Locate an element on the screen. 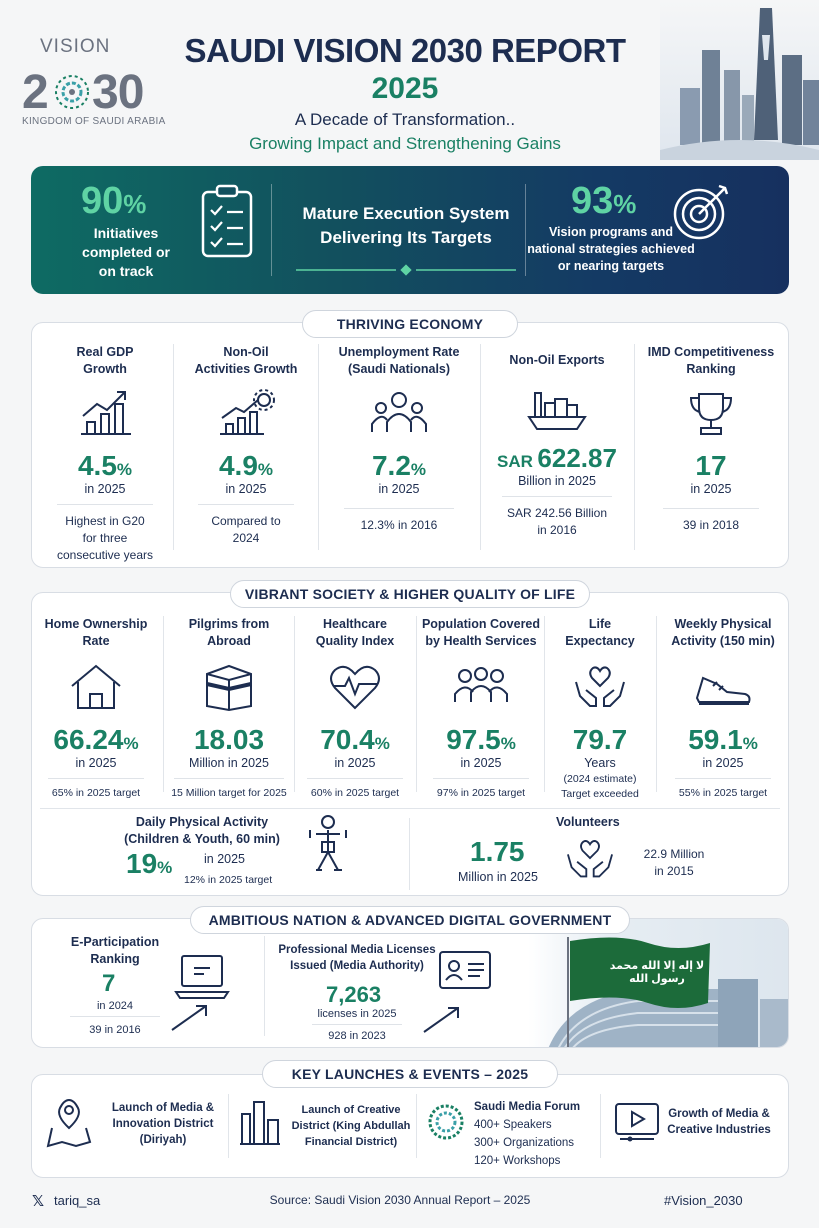 Image resolution: width=819 pixels, height=1228 pixels. page-year: 2025 is located at coordinates (405, 88).